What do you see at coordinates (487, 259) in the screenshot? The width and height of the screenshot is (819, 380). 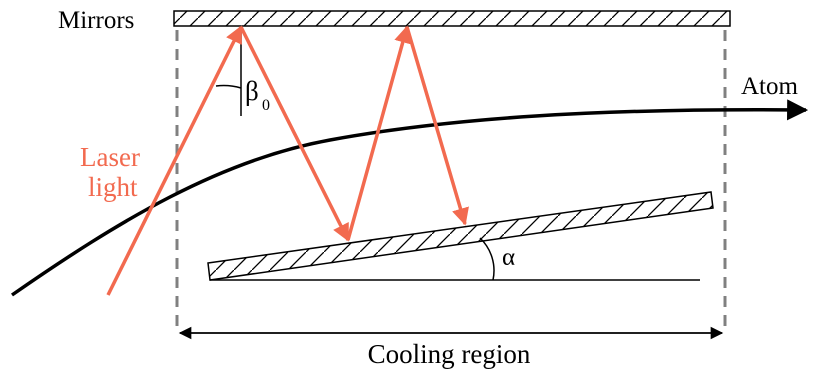 I see `alpha-angle-arc` at bounding box center [487, 259].